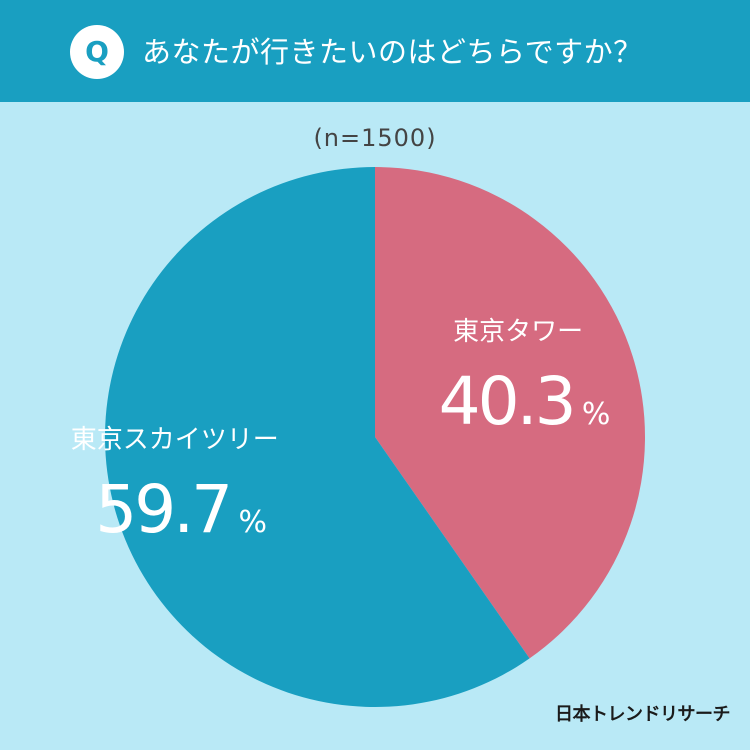 This screenshot has width=750, height=750. I want to click on q-badge-letter: Q, so click(97, 51).